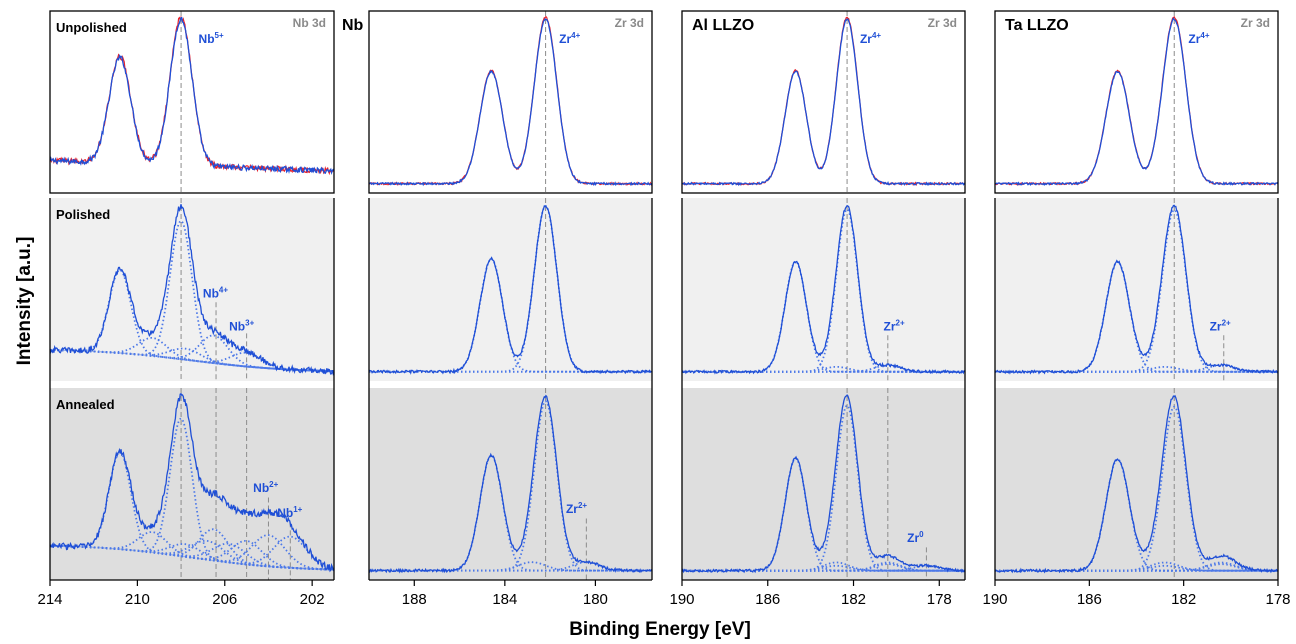 The width and height of the screenshot is (1296, 644). I want to click on x-tick-label: 184, so click(504, 599).